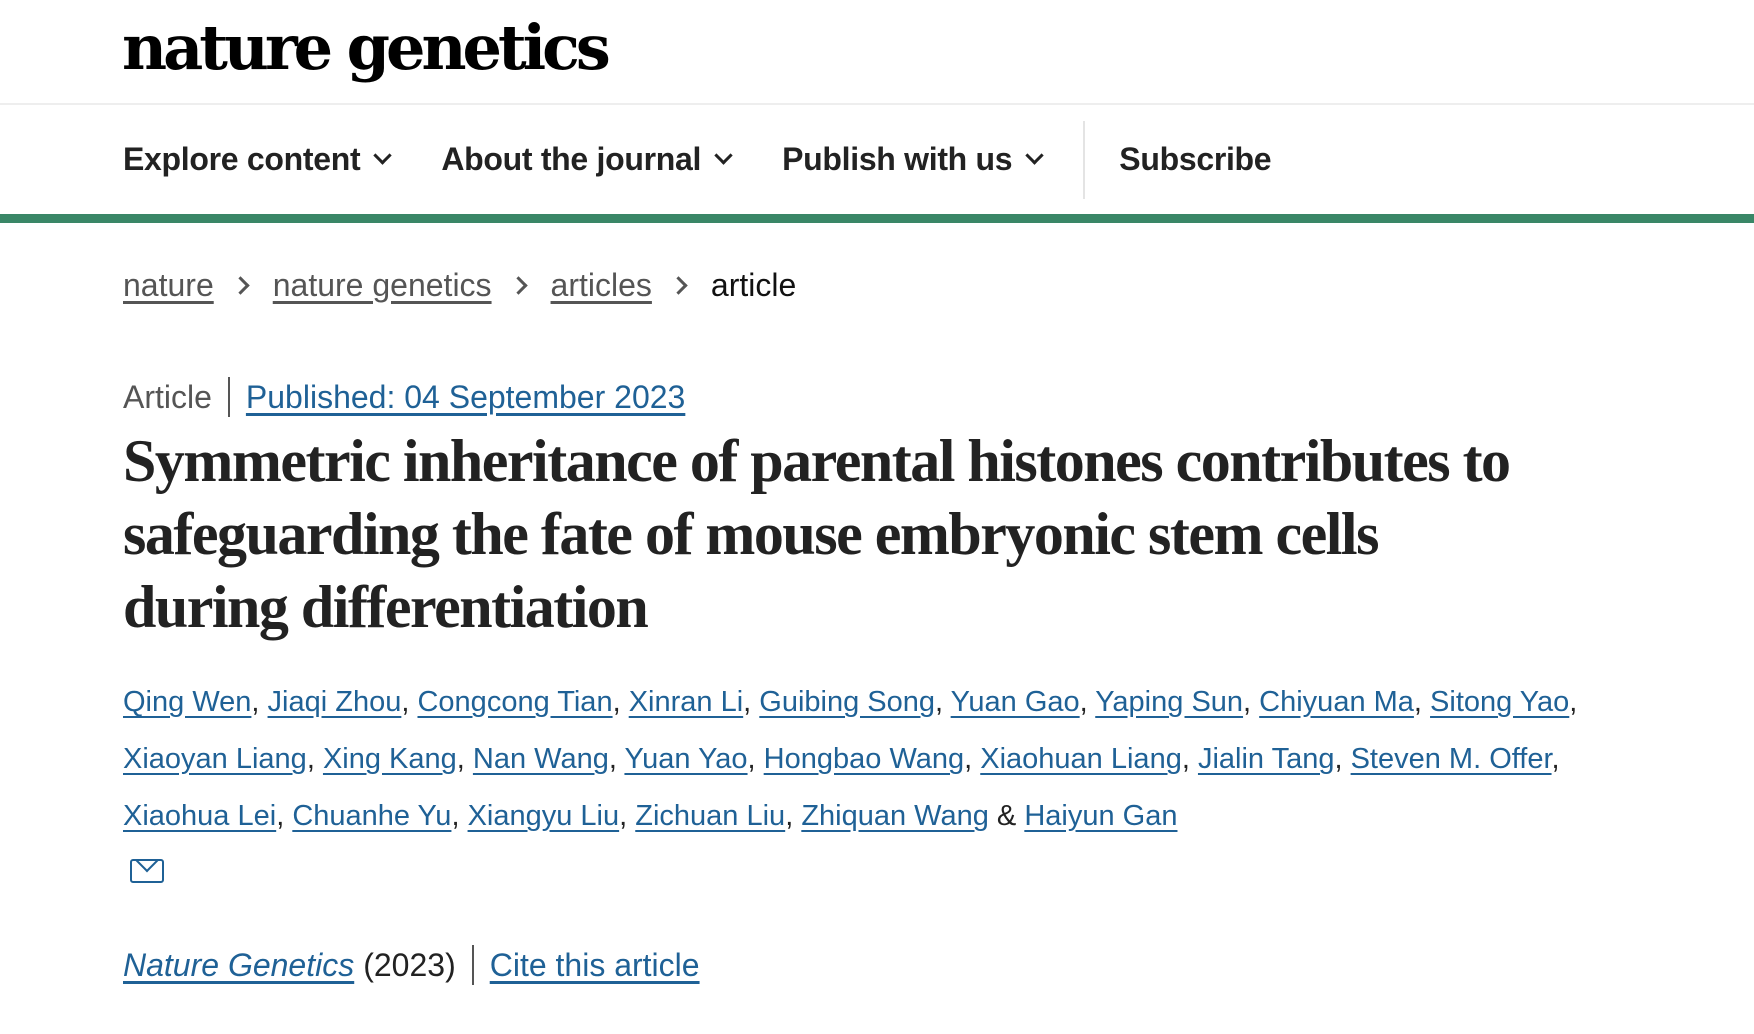 The image size is (1754, 1034). I want to click on breadcrumb-current: article, so click(753, 285).